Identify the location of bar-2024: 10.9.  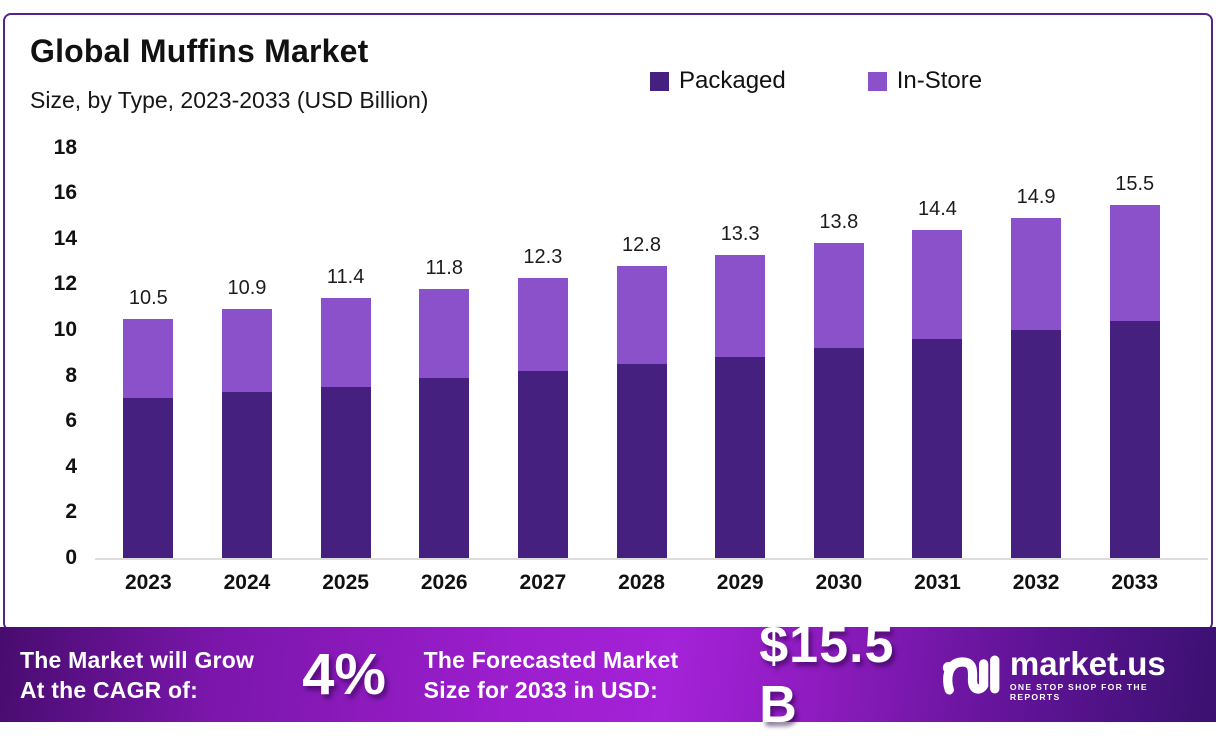
(247, 286).